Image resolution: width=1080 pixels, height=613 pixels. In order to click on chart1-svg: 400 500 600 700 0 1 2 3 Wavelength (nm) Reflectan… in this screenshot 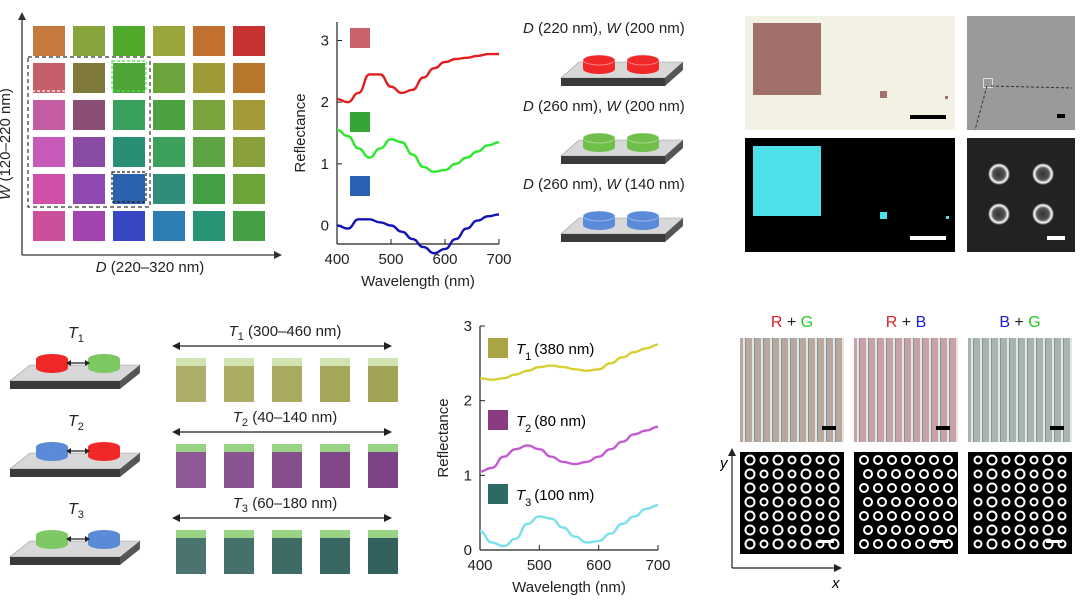, I will do `click(402, 156)`.